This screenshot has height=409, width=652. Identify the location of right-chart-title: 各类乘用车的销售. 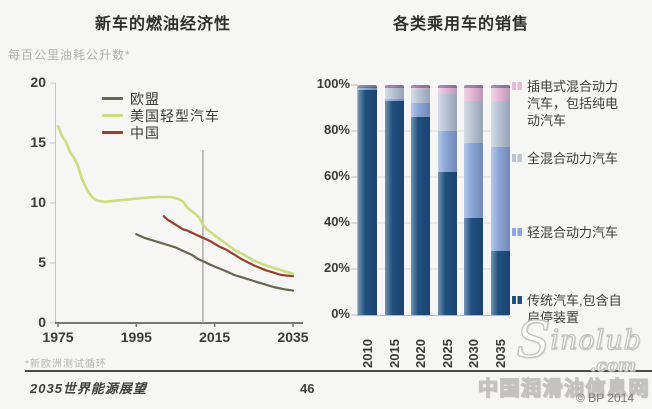
(460, 24).